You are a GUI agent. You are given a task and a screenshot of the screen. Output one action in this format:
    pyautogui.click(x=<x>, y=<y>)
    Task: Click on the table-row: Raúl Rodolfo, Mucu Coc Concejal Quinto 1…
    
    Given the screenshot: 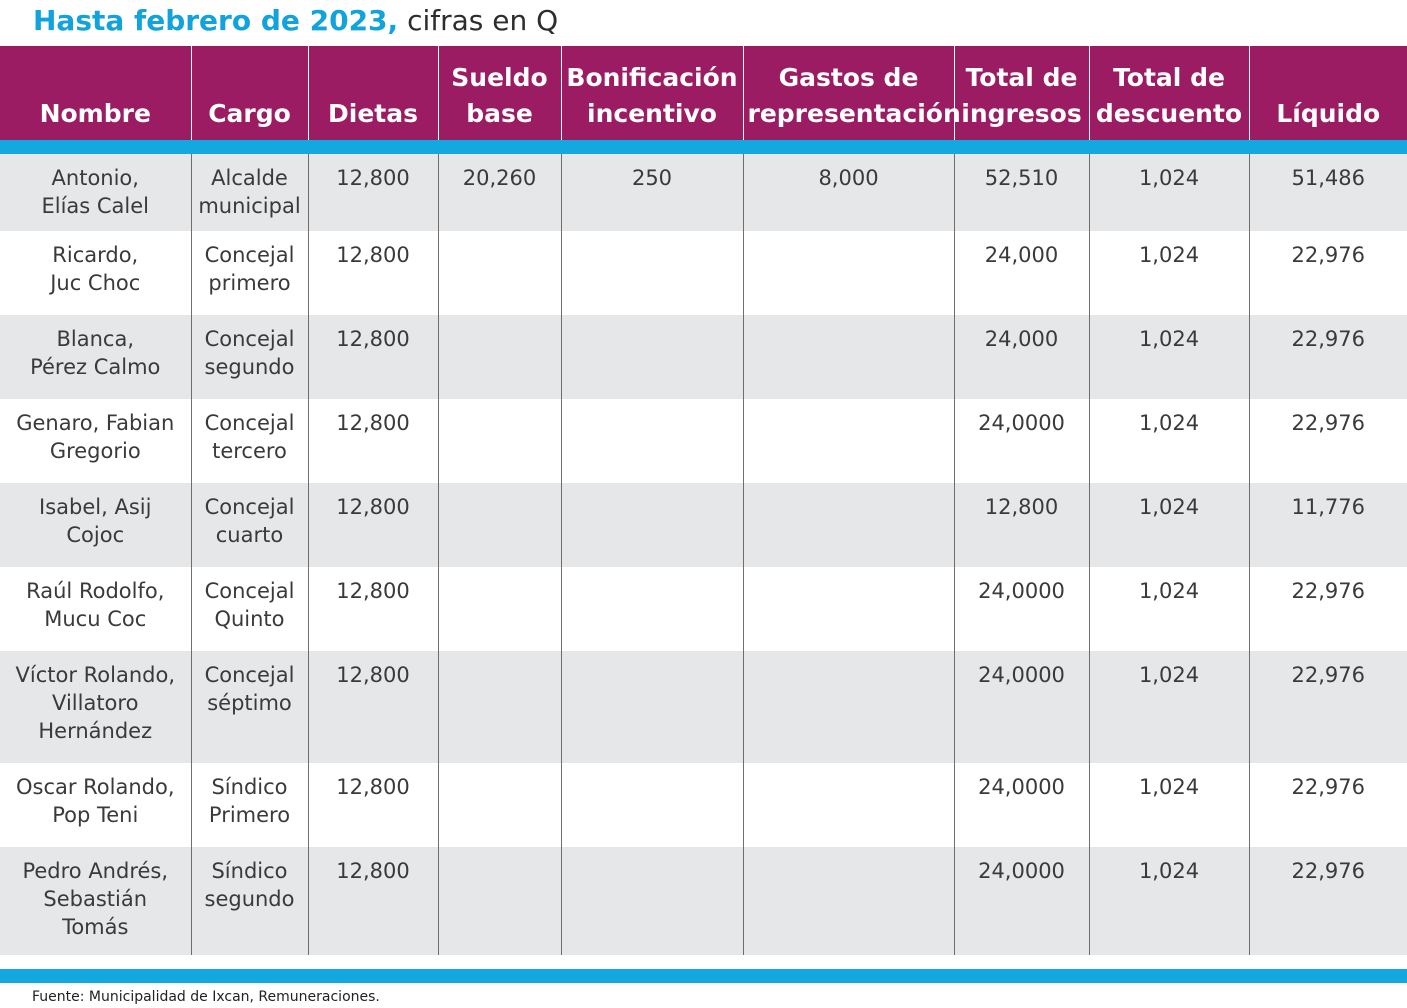 What is the action you would take?
    pyautogui.click(x=703, y=609)
    